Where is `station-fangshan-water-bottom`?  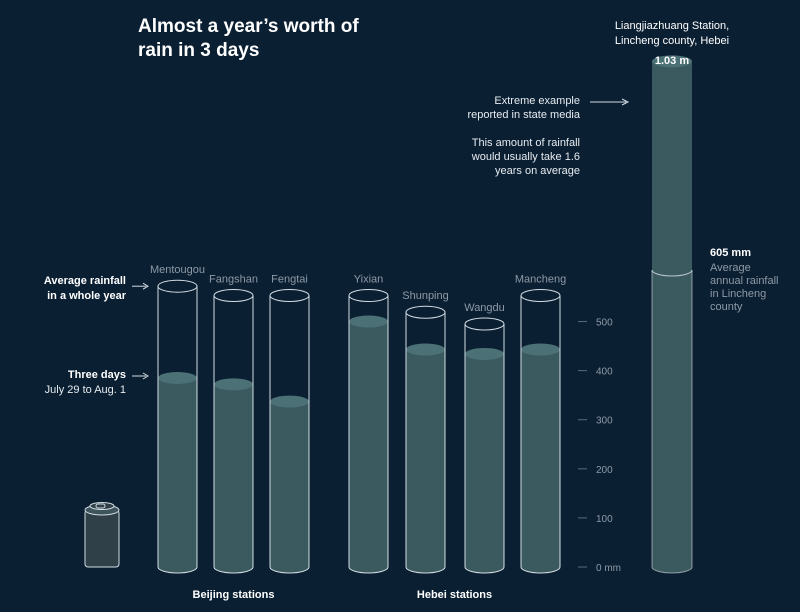
station-fangshan-water-bottom is located at coordinates (233, 567).